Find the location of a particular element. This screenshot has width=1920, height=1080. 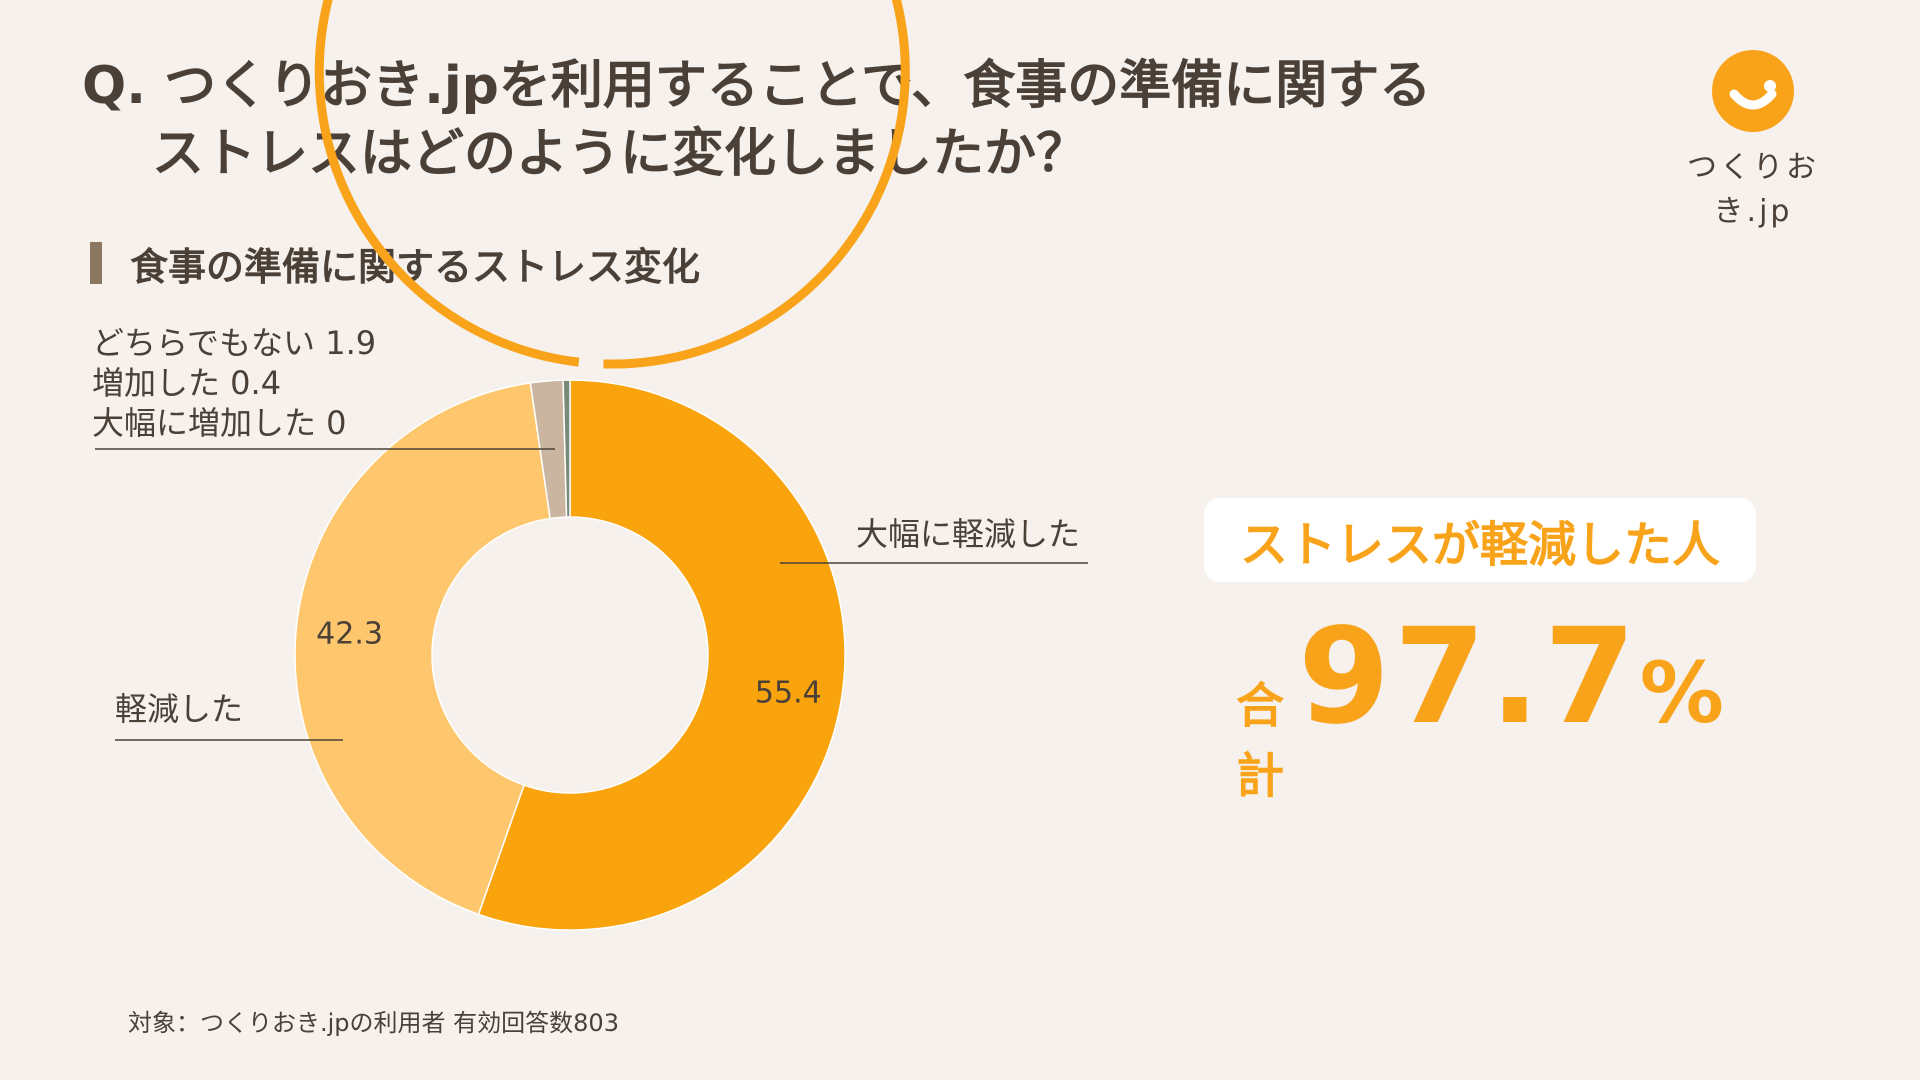

total-result: 合計 97.7 % is located at coordinates (1480, 702).